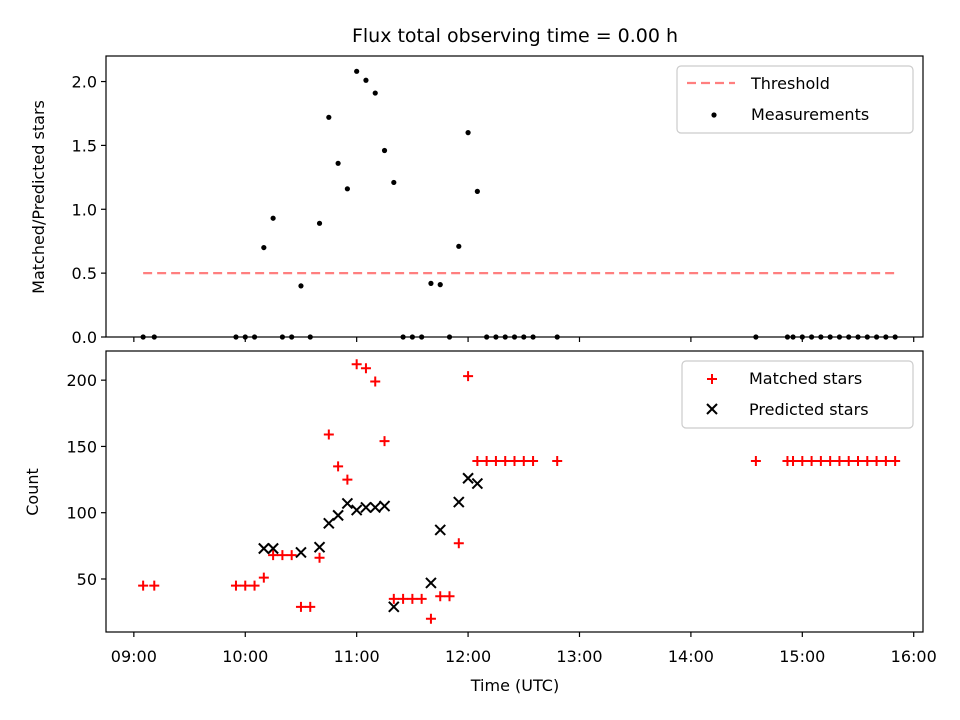 The height and width of the screenshot is (720, 960). I want to click on bottom-legend-box, so click(797, 394).